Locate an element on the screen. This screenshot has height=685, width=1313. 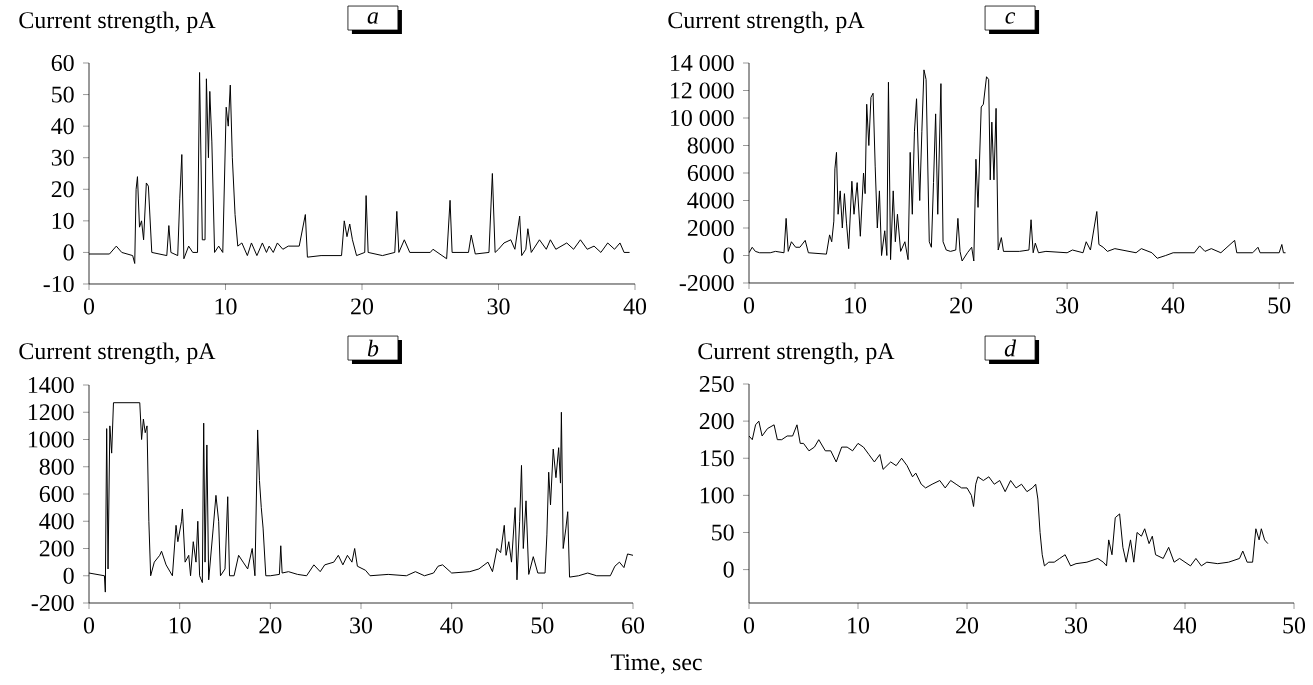
y-tick-label: 1400 is located at coordinates (51, 385).